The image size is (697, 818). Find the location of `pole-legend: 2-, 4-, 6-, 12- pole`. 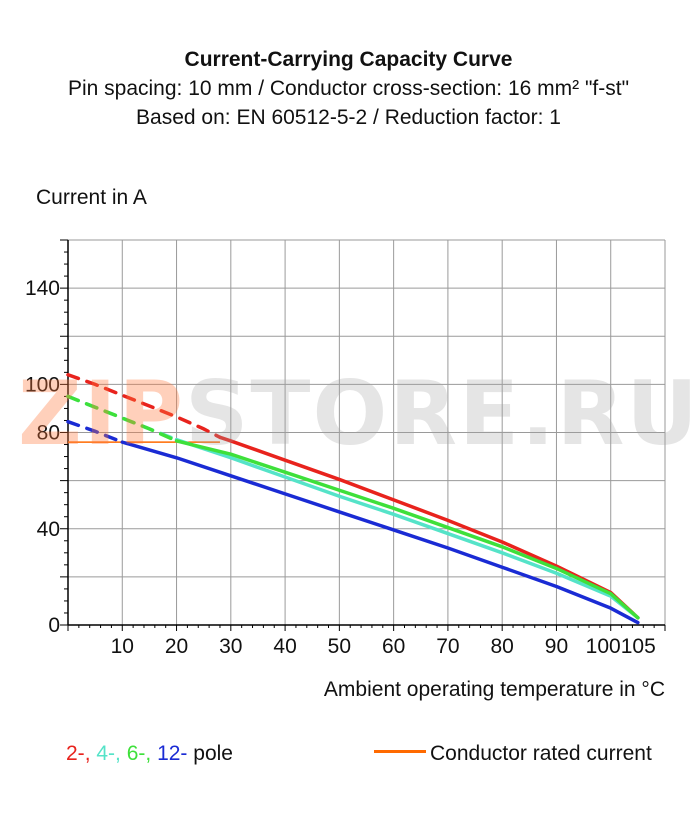

pole-legend: 2-, 4-, 6-, 12- pole is located at coordinates (149, 754).